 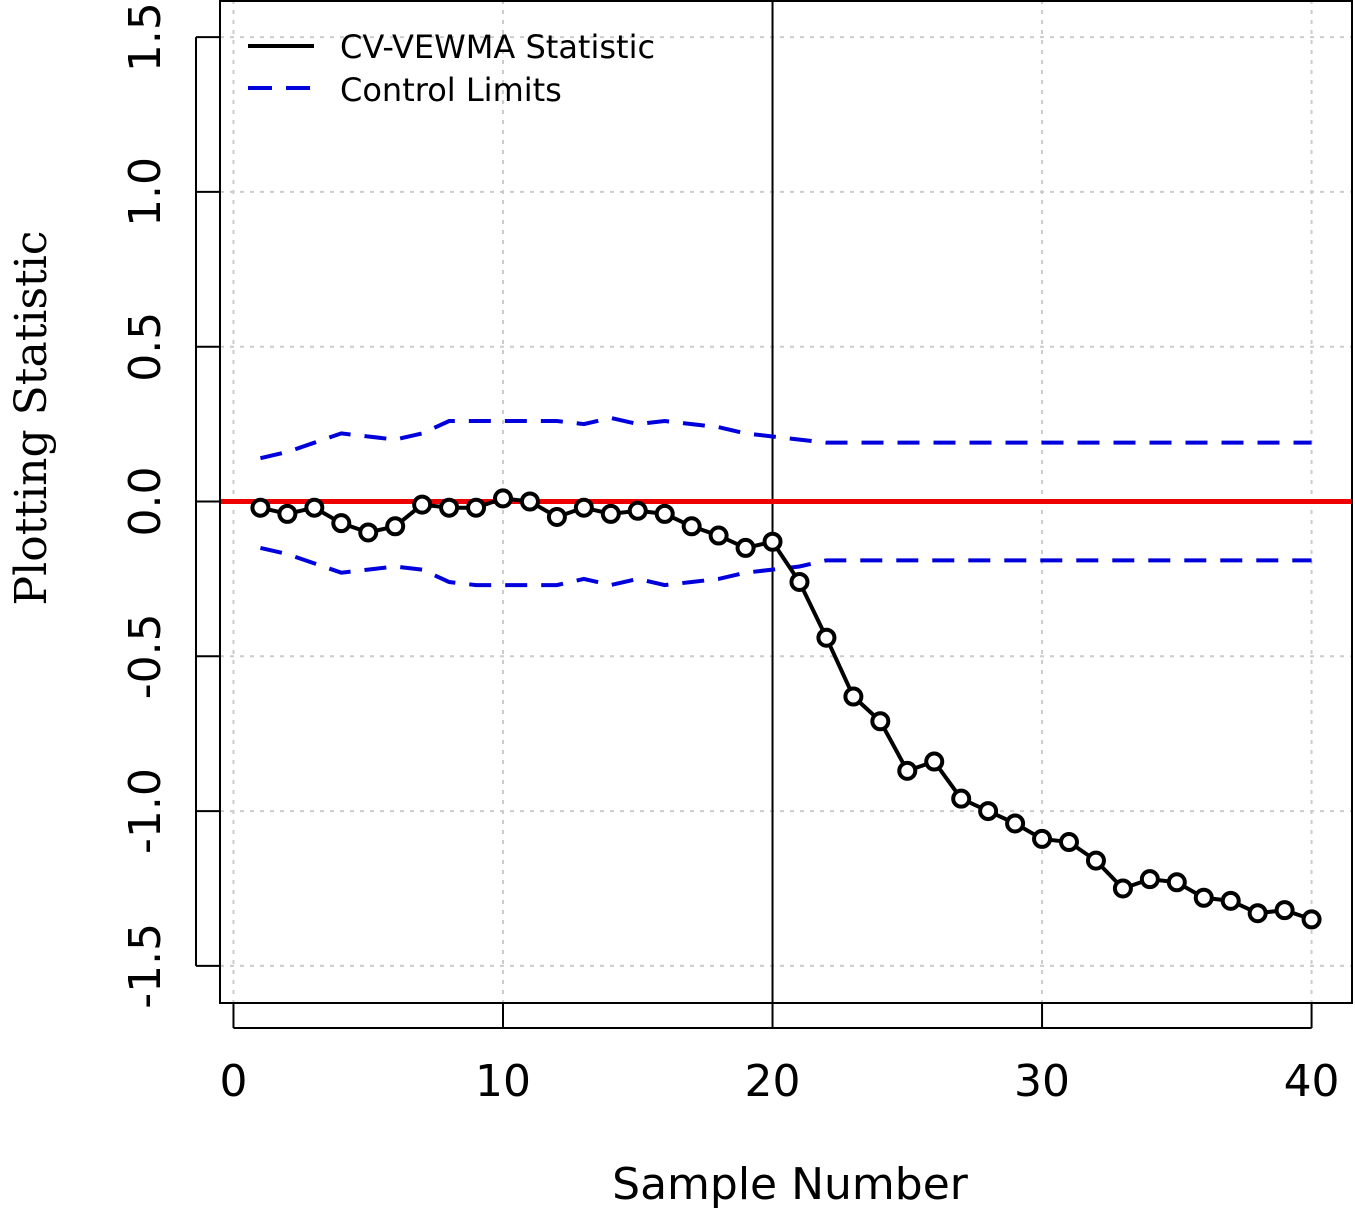 What do you see at coordinates (785, 438) in the screenshot?
I see `upper-control-limit` at bounding box center [785, 438].